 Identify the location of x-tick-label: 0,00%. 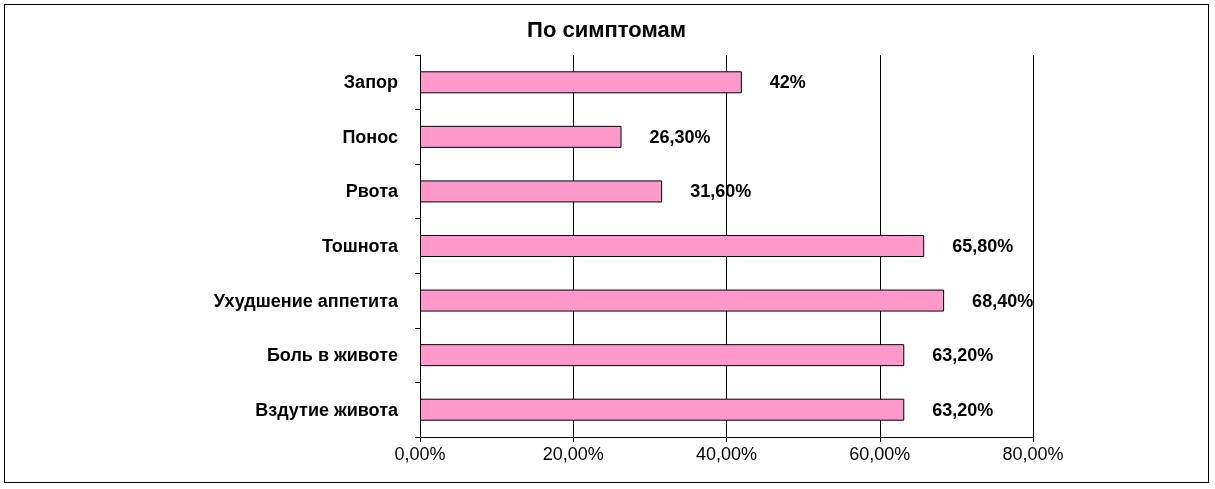
(420, 454).